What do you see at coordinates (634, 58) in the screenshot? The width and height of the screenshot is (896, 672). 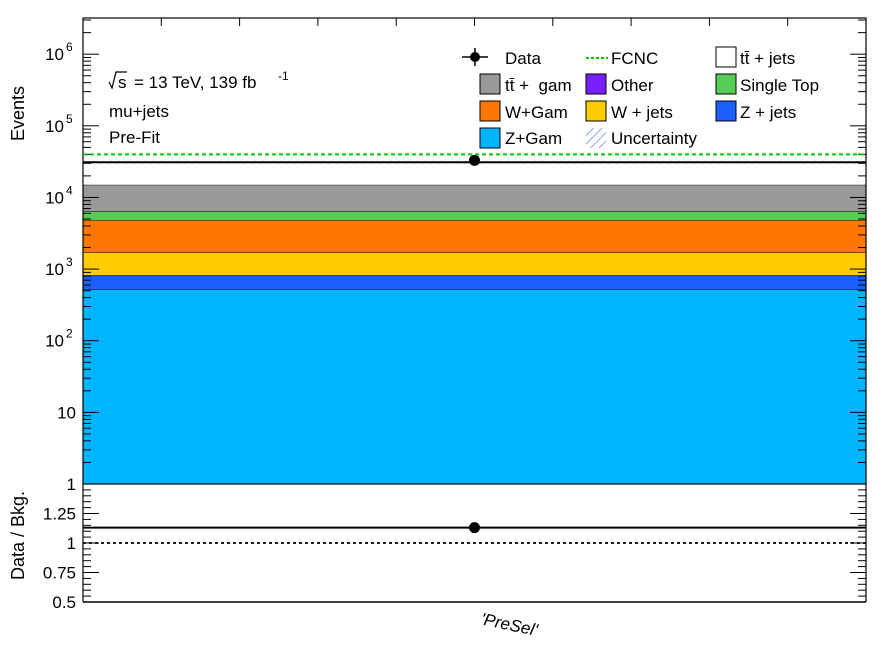 I see `legend-label: FCNC` at bounding box center [634, 58].